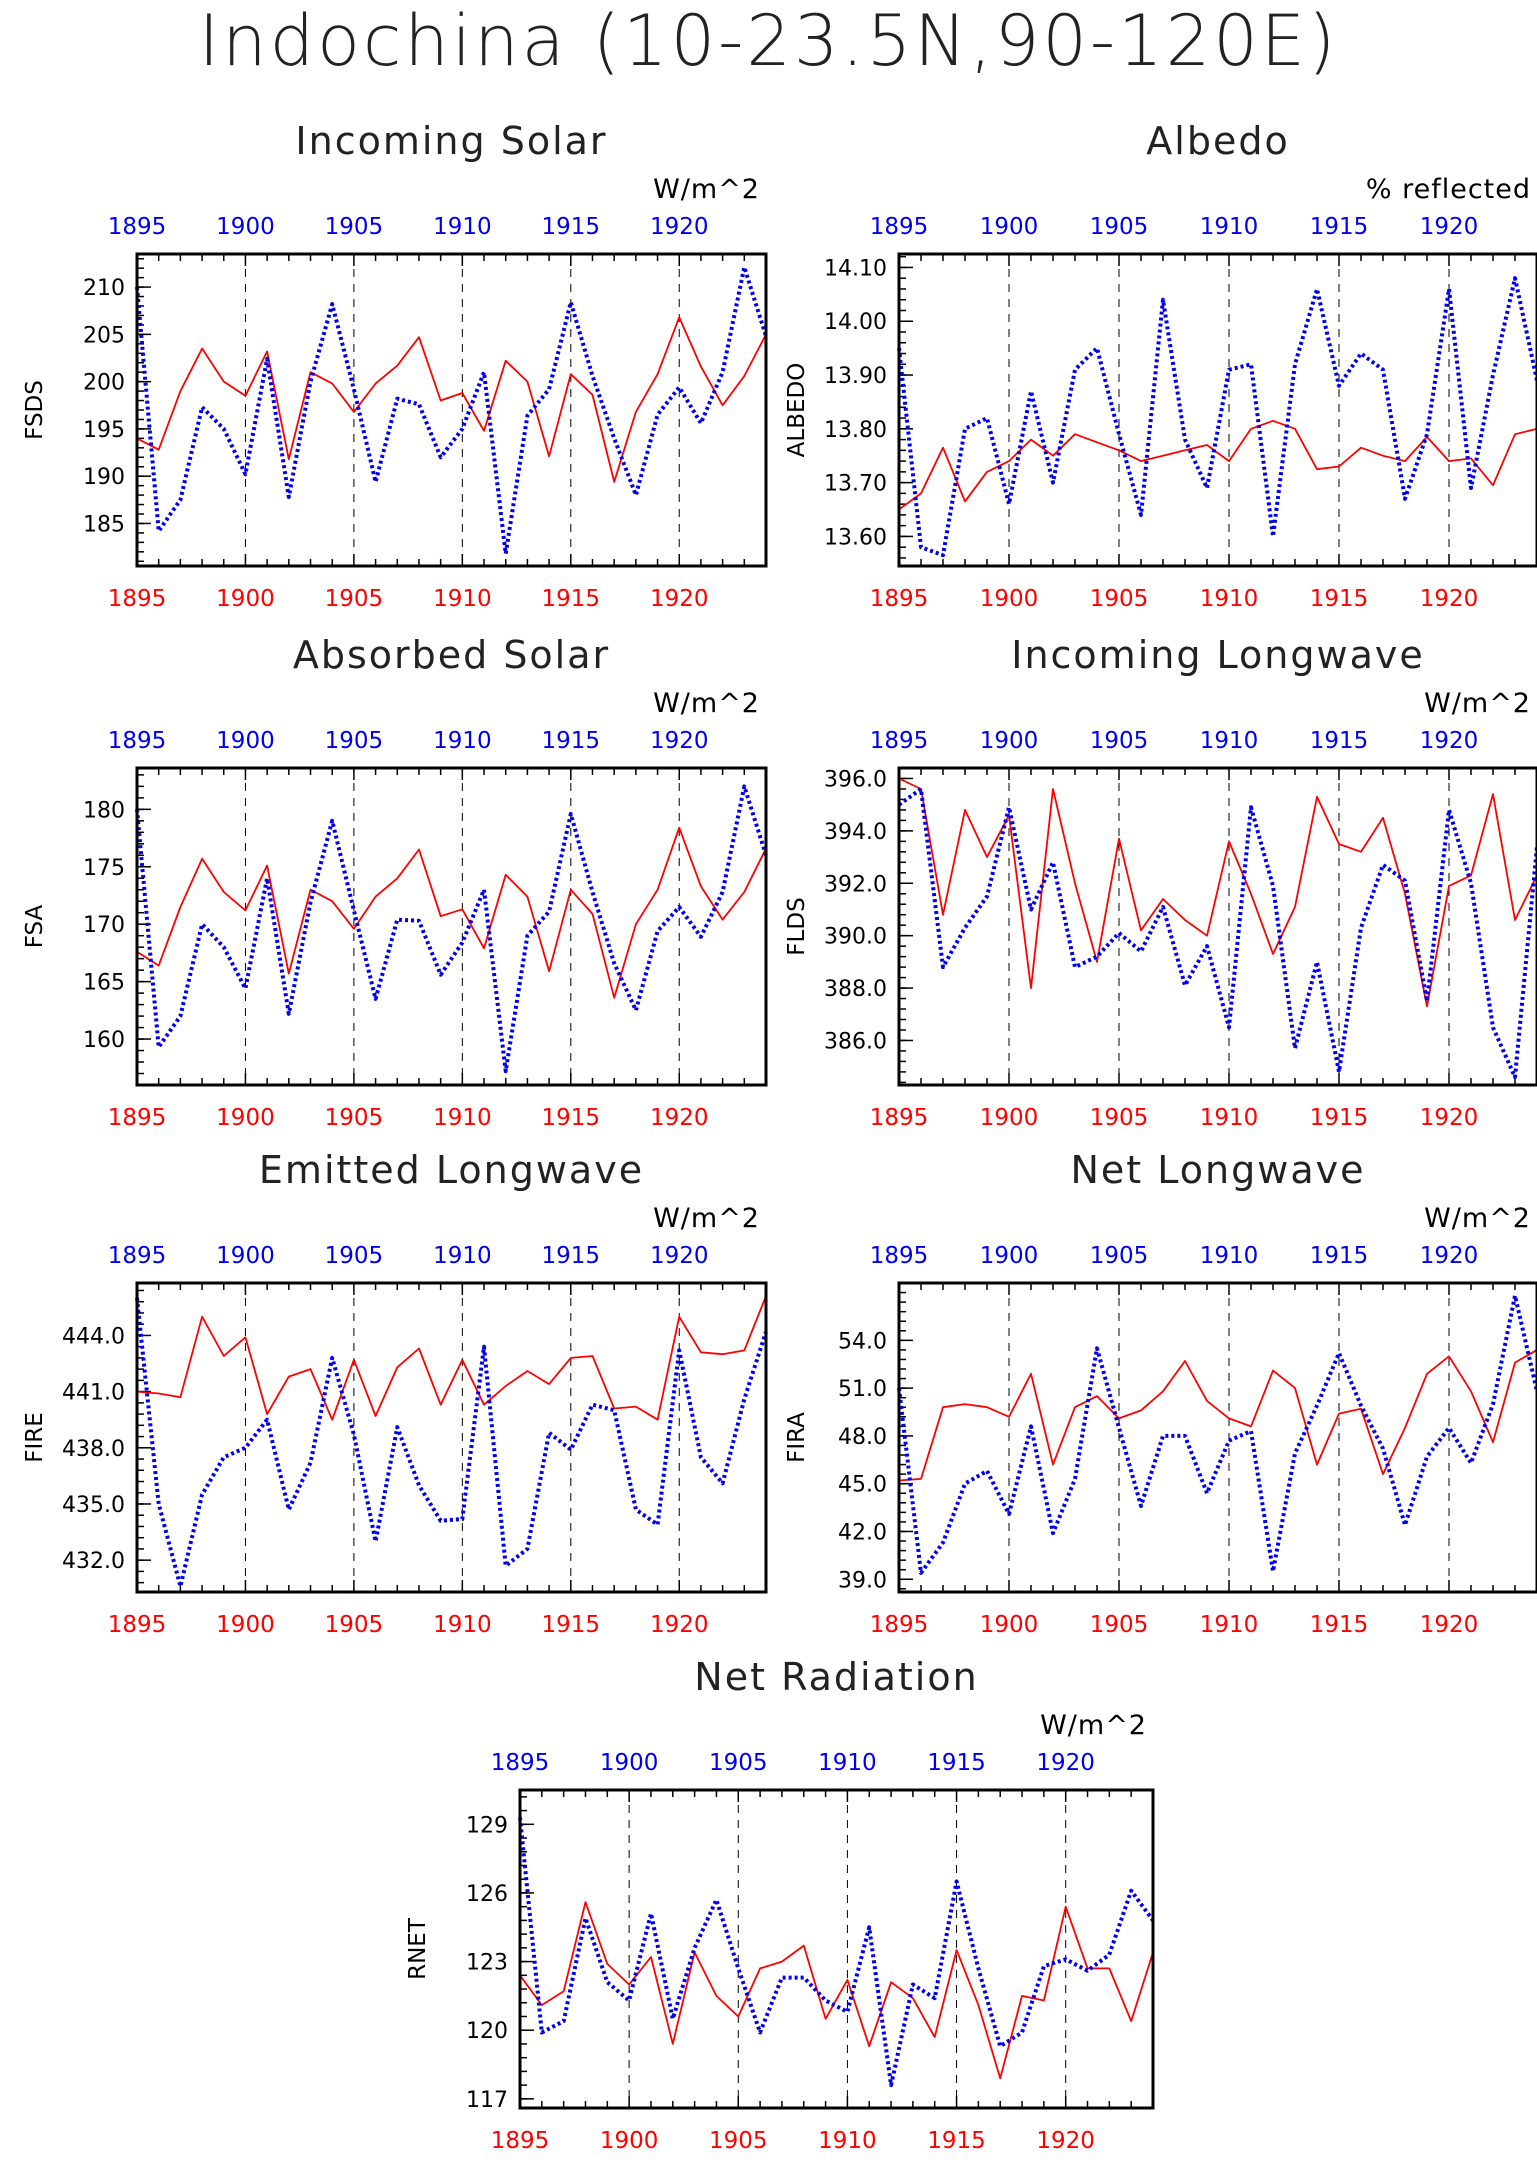  I want to click on y-tick-label: 388.0, so click(855, 989).